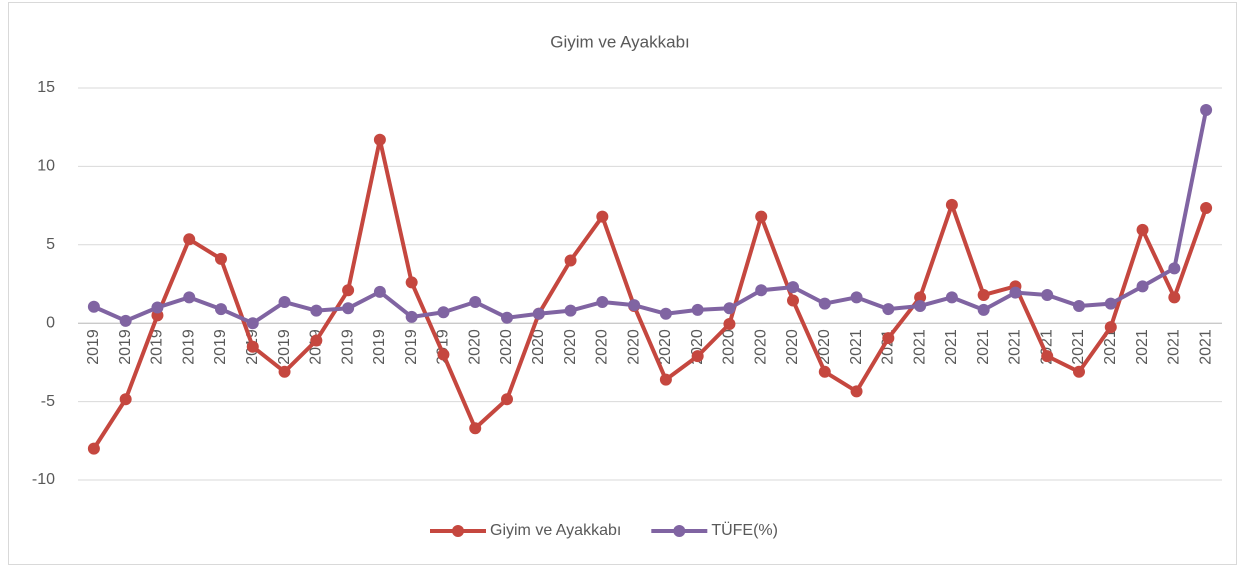 The image size is (1241, 569). What do you see at coordinates (46, 87) in the screenshot?
I see `y-tick-label: 15` at bounding box center [46, 87].